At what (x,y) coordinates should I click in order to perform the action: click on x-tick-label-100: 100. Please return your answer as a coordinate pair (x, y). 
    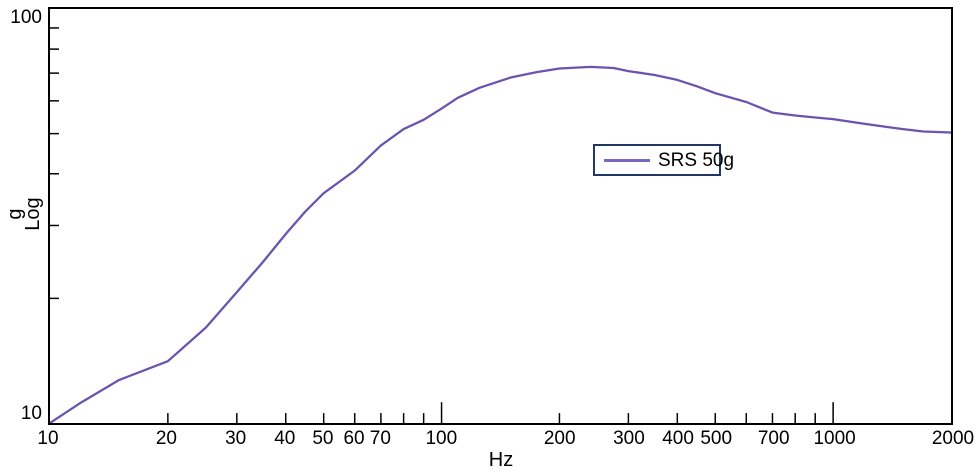
    Looking at the image, I should click on (441, 438).